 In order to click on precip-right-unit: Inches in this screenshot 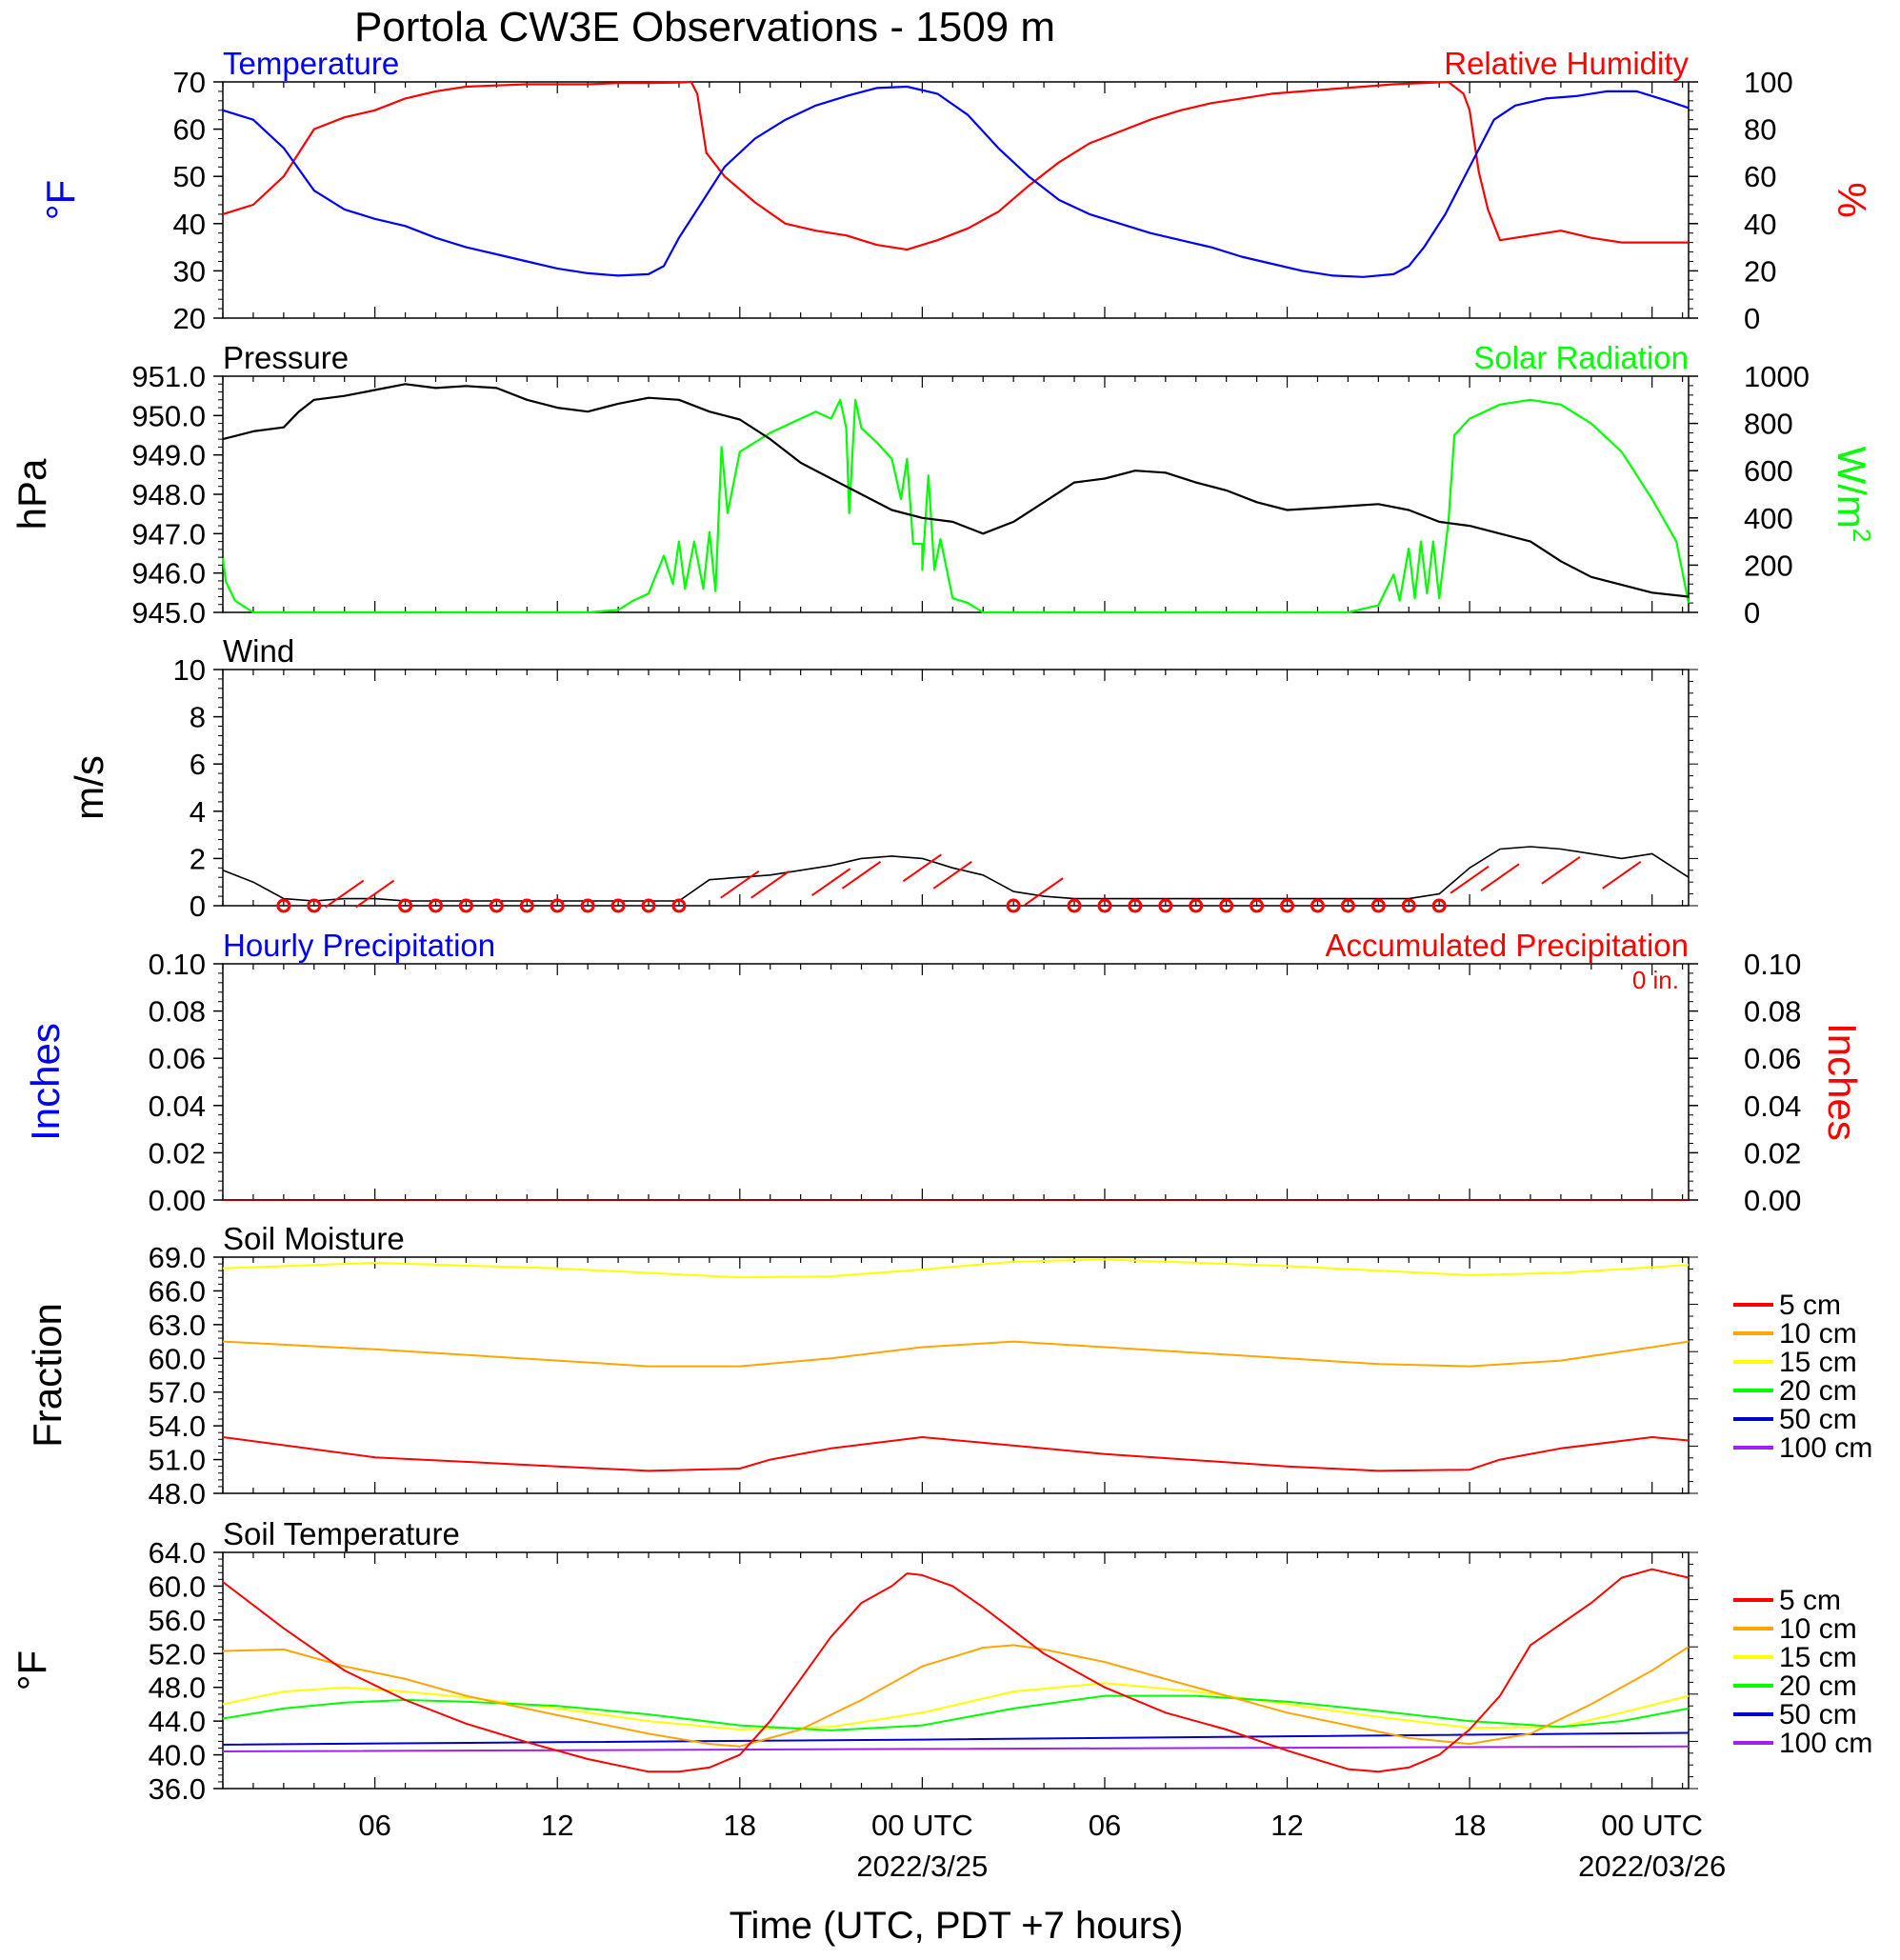, I will do `click(1842, 1082)`.